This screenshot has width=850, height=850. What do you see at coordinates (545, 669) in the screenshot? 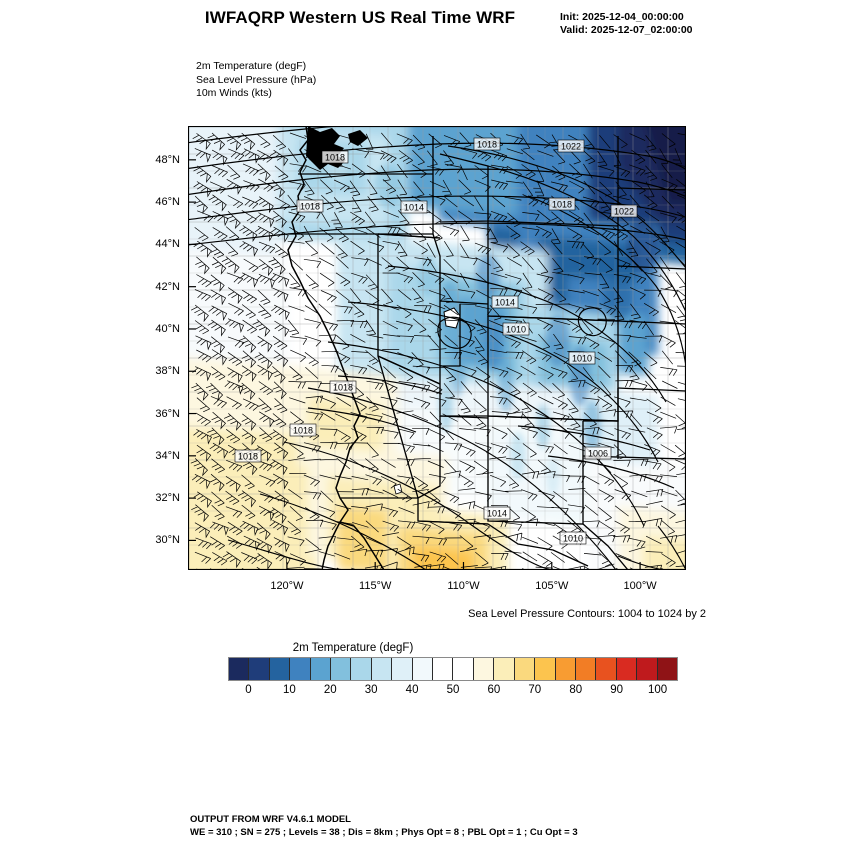
I see `colorbar-cell` at bounding box center [545, 669].